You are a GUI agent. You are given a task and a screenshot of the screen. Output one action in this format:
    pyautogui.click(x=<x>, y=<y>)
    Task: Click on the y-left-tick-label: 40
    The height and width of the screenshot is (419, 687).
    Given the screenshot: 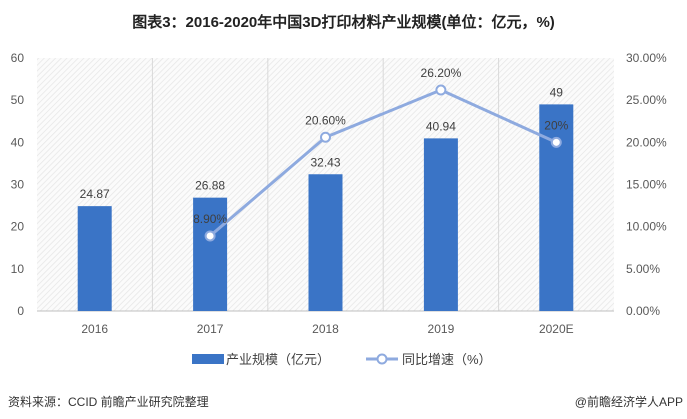 What is the action you would take?
    pyautogui.click(x=18, y=142)
    